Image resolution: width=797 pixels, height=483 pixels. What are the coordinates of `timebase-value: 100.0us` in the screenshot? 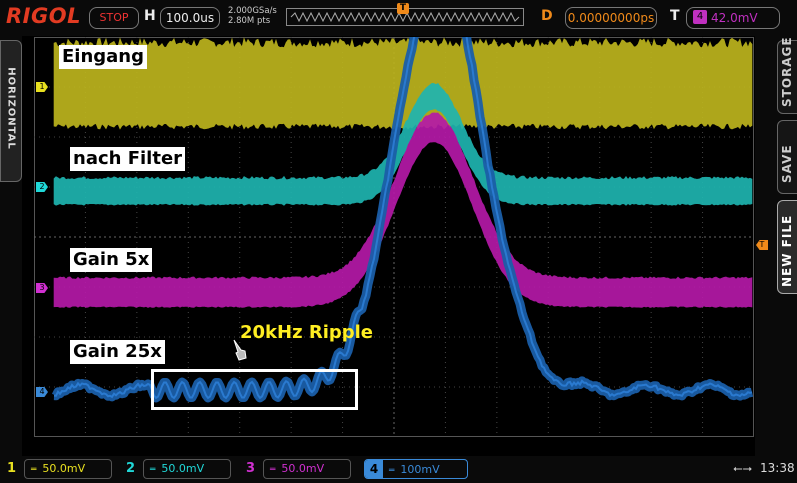 It's located at (190, 18).